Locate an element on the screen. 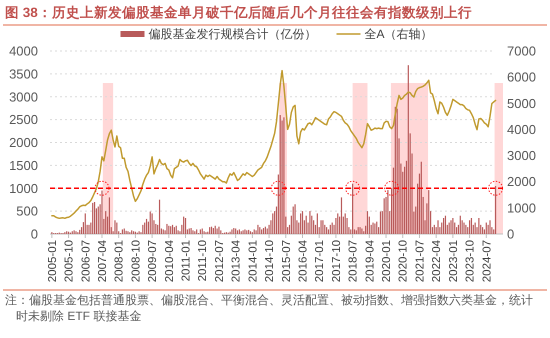 This screenshot has height=338, width=550. x-tick-label: 2009-07 is located at coordinates (153, 261).